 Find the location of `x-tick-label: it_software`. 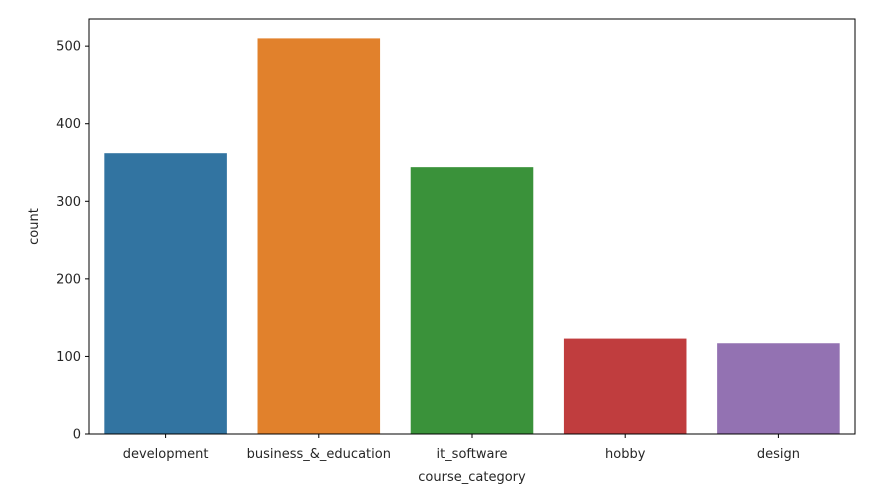

x-tick-label: it_software is located at coordinates (471, 454).